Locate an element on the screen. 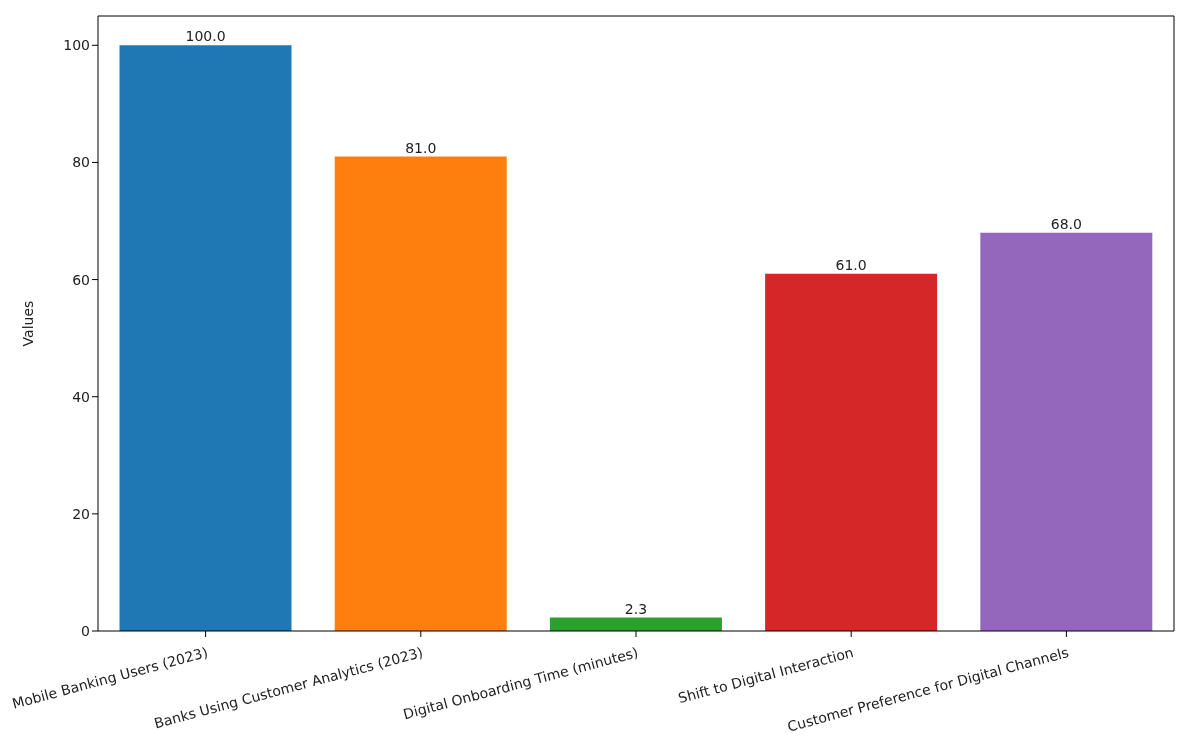  y-tick-label: 100 is located at coordinates (76, 45).